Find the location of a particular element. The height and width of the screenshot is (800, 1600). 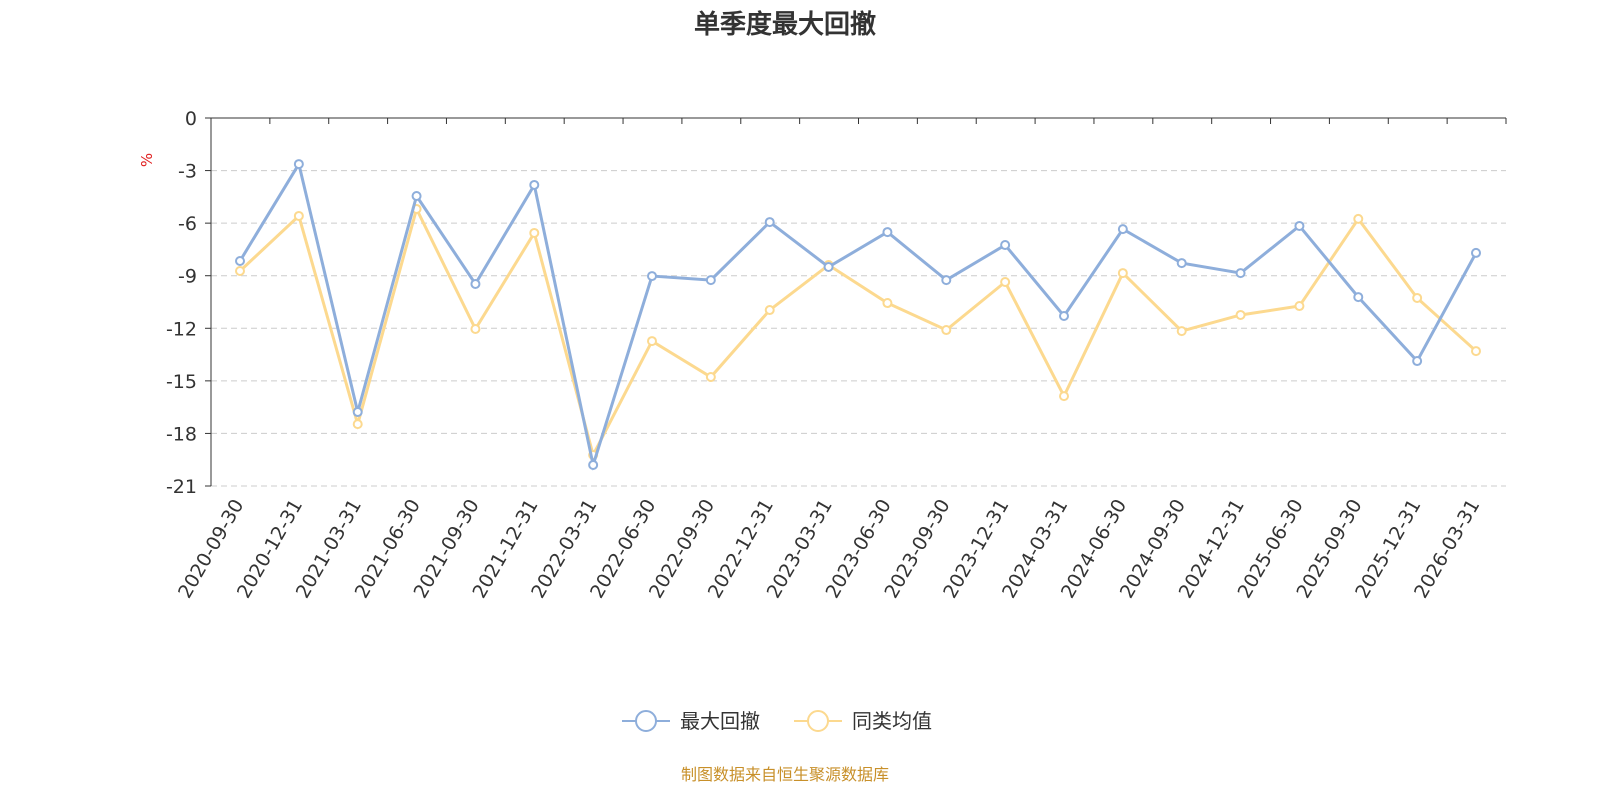

y-tick-label: -9 is located at coordinates (187, 277).